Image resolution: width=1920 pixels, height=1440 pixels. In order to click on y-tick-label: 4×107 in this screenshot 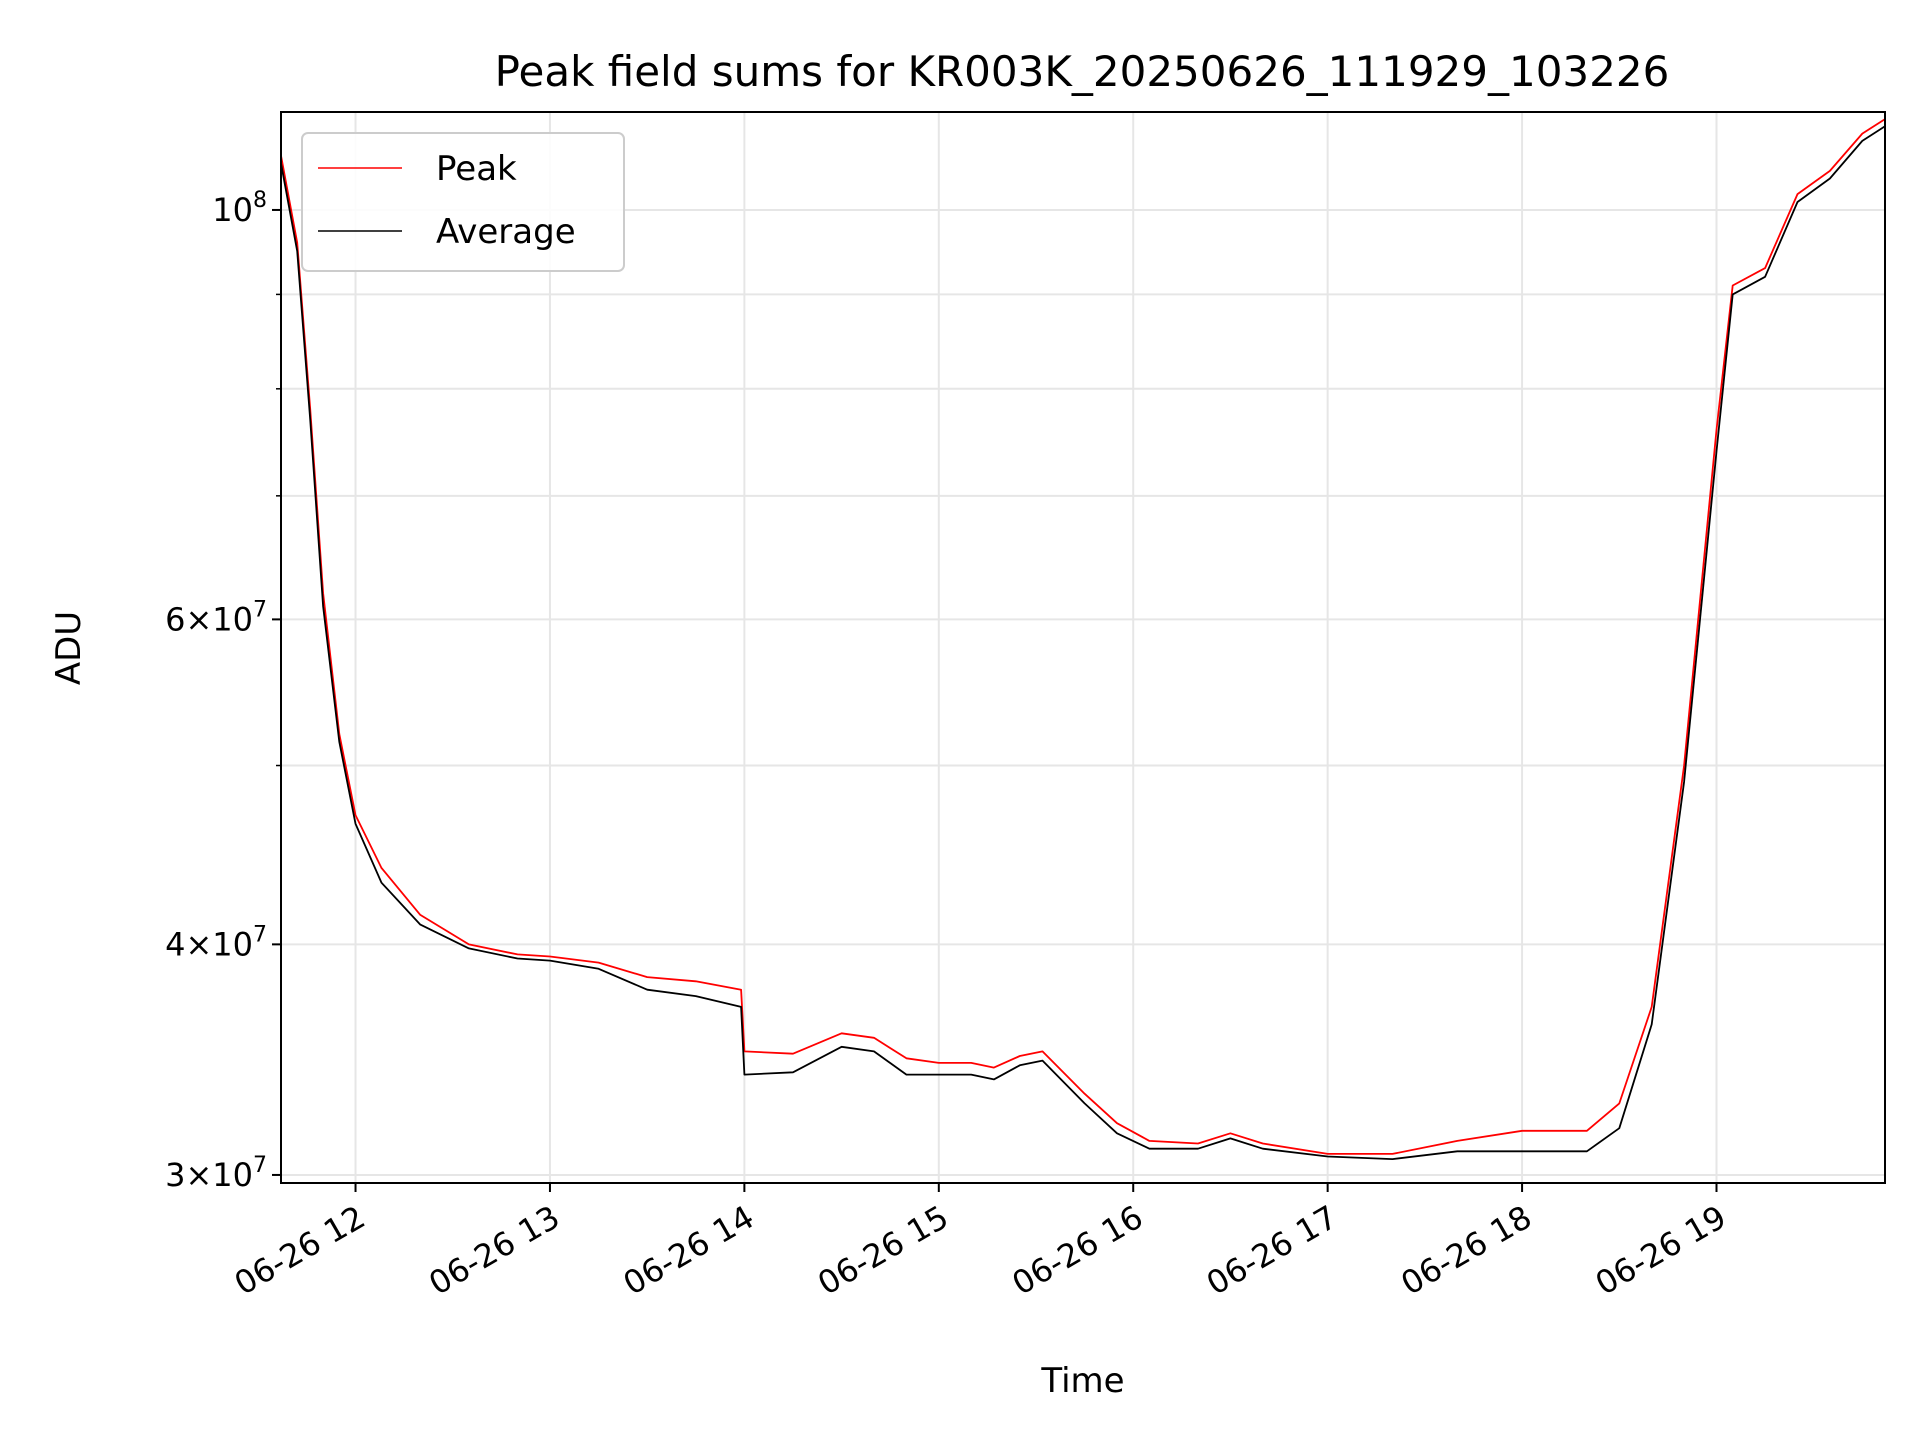, I will do `click(216, 942)`.